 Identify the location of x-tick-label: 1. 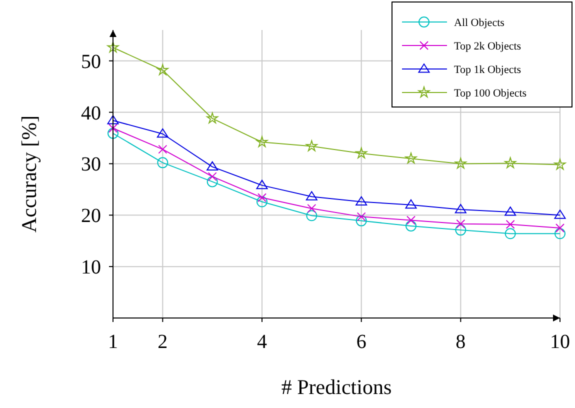
(113, 342).